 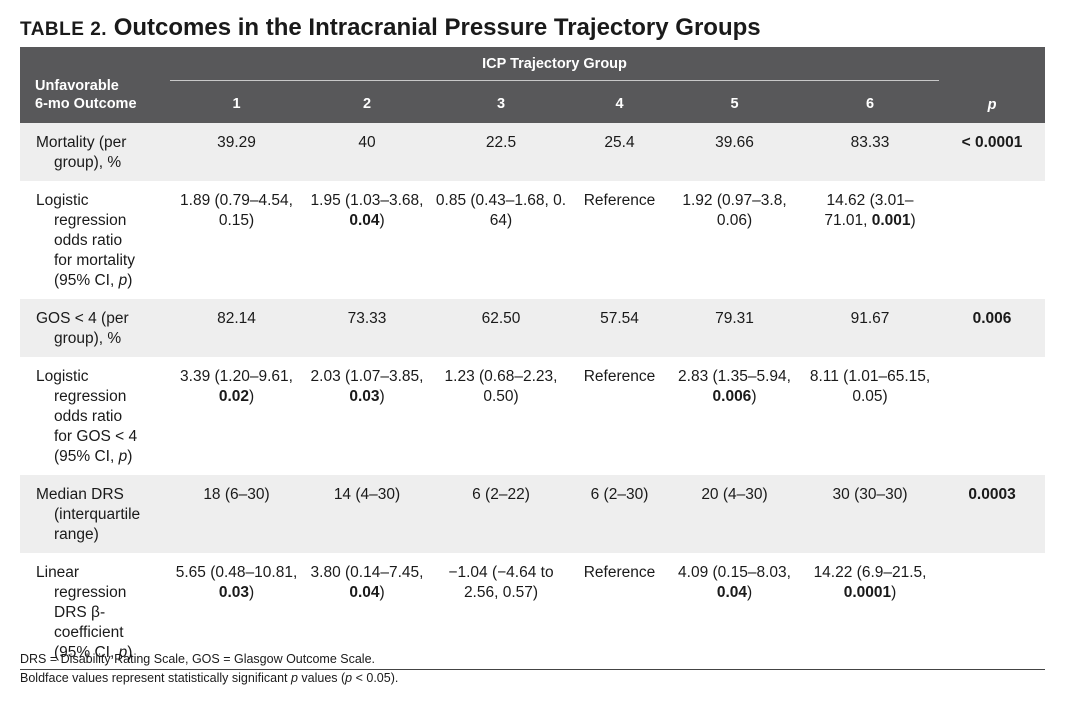 I want to click on table-cell: 1.92 (0.97–3.8, 0.06), so click(x=734, y=210).